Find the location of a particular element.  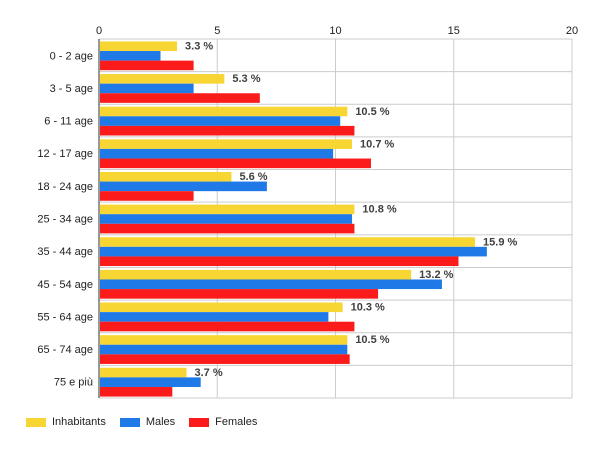

category-label: 18 - 24 age is located at coordinates (65, 187).